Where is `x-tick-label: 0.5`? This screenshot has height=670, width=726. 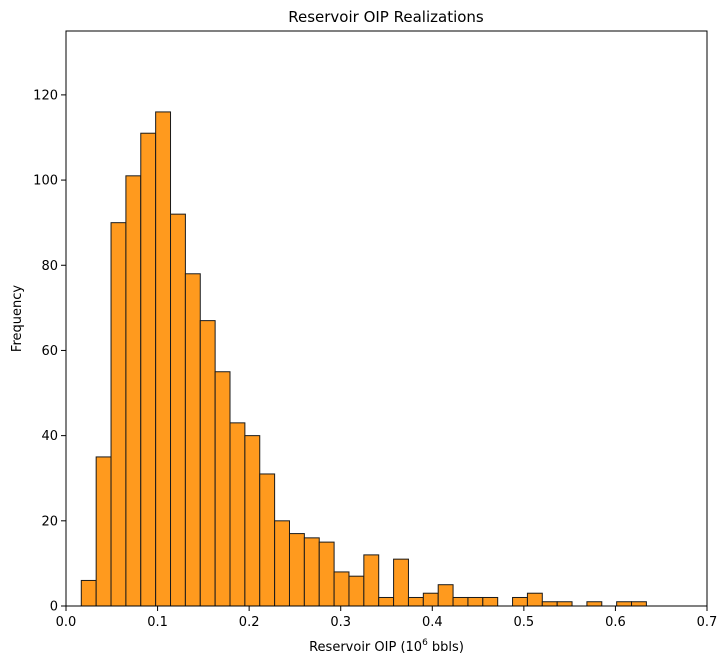 x-tick-label: 0.5 is located at coordinates (524, 622).